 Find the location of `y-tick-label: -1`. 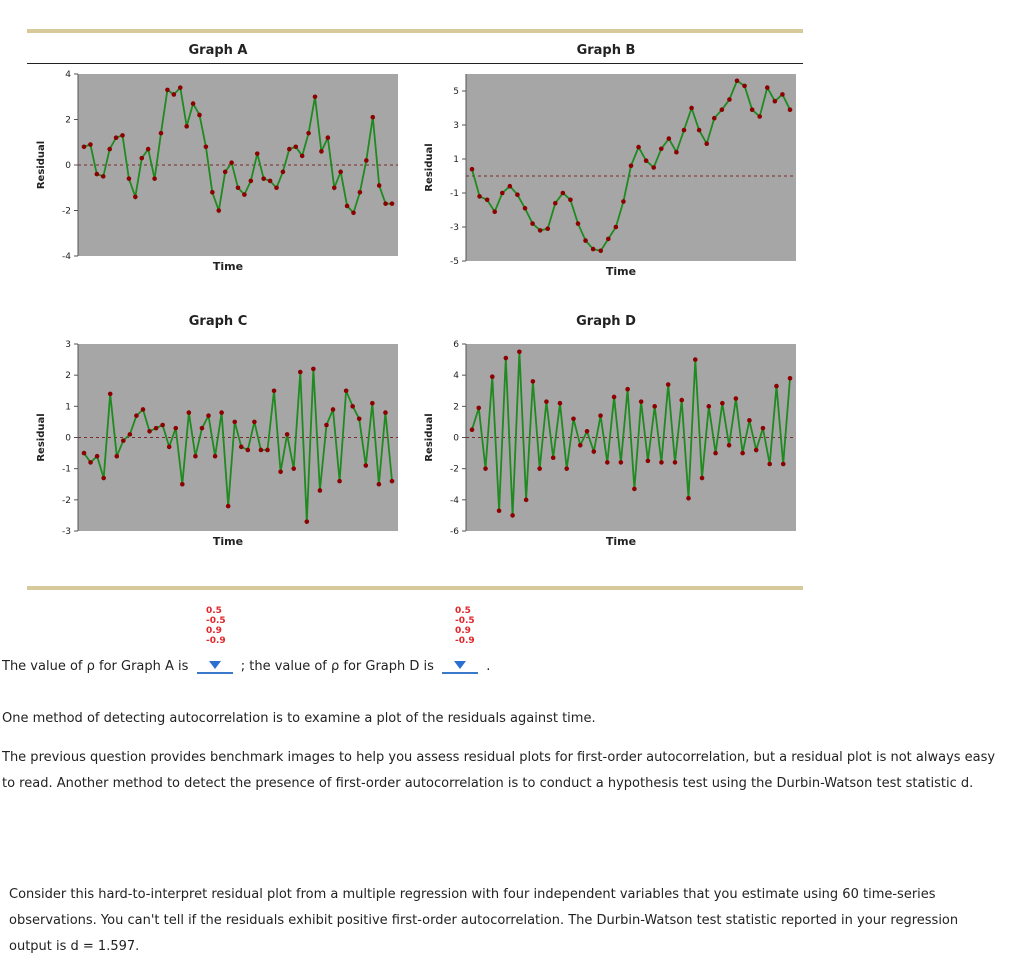

y-tick-label: -1 is located at coordinates (66, 470).